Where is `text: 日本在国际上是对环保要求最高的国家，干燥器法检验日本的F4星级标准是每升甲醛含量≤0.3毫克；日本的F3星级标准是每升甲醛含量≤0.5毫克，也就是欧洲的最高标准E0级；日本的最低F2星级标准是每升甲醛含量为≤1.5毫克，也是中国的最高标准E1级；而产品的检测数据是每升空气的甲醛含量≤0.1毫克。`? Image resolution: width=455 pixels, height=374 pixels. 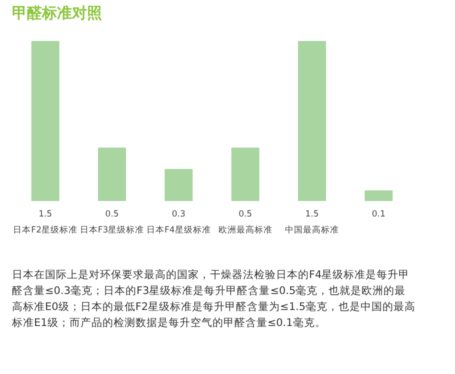
text: 日本在国际上是对环保要求最高的国家，干燥器法检验日本的F4星级标准是每升甲醛含量≤0.3毫克；日本的F3星级标准是每升甲醛含量≤0.5毫克，也就是欧洲的最高标准E0级；日本的最低F2星级标准是每升甲醛含量为≤1.5毫克，也是中国的最高标准E1级；而产品的检测数据是每升空气的甲醛含量≤0.1毫克。 is located at coordinates (213, 298).